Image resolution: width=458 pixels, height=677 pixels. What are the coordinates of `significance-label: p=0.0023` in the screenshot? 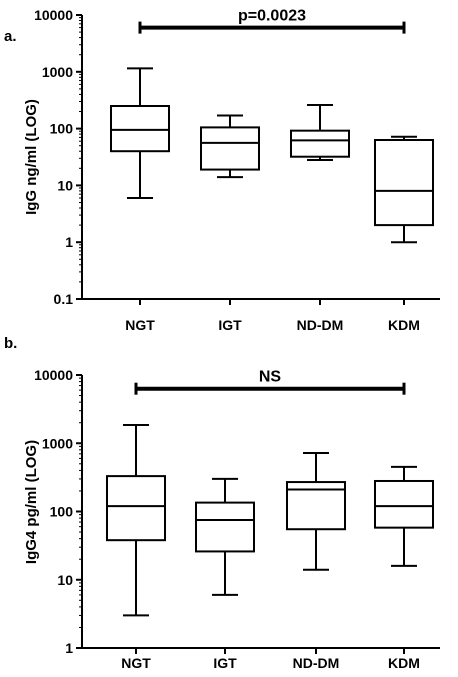 It's located at (272, 16).